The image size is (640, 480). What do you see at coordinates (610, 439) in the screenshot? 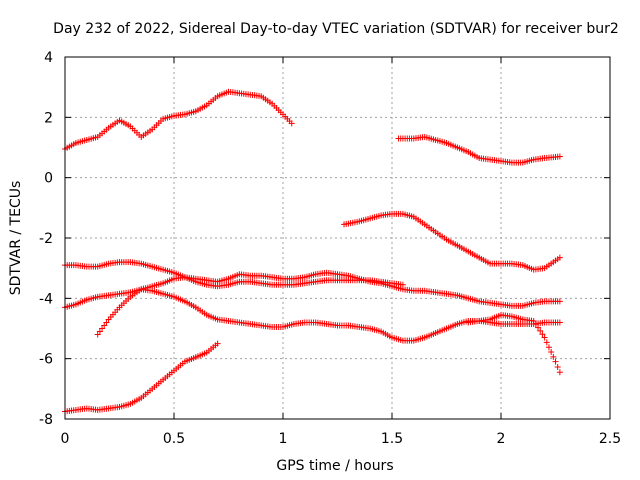
I see `x-tick-label: 2.5` at bounding box center [610, 439].